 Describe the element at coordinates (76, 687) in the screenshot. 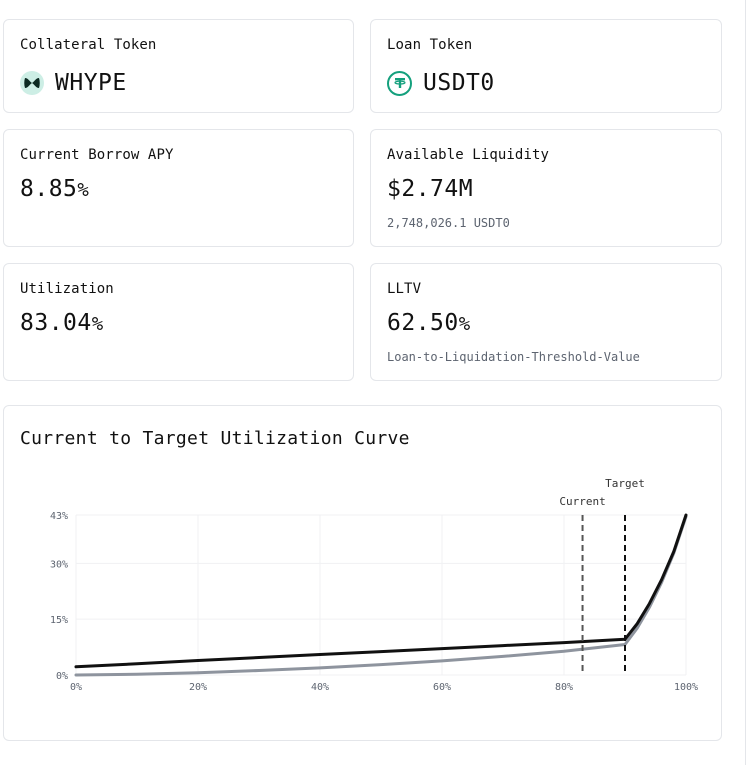

I see `x-tick-label: 0%` at that location.